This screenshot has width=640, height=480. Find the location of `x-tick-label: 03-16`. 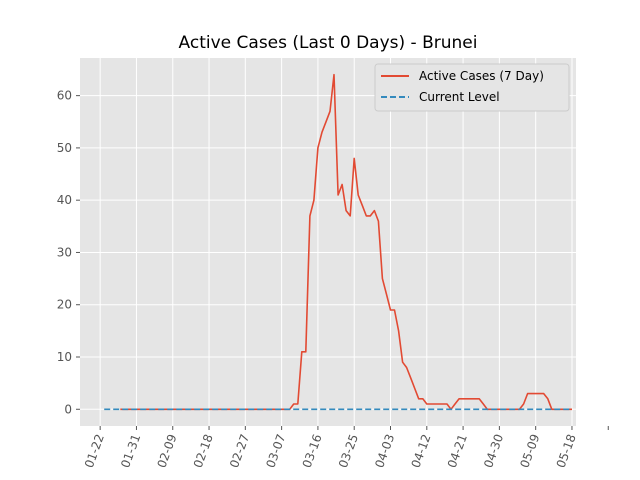

x-tick-label: 03-16 is located at coordinates (312, 451).